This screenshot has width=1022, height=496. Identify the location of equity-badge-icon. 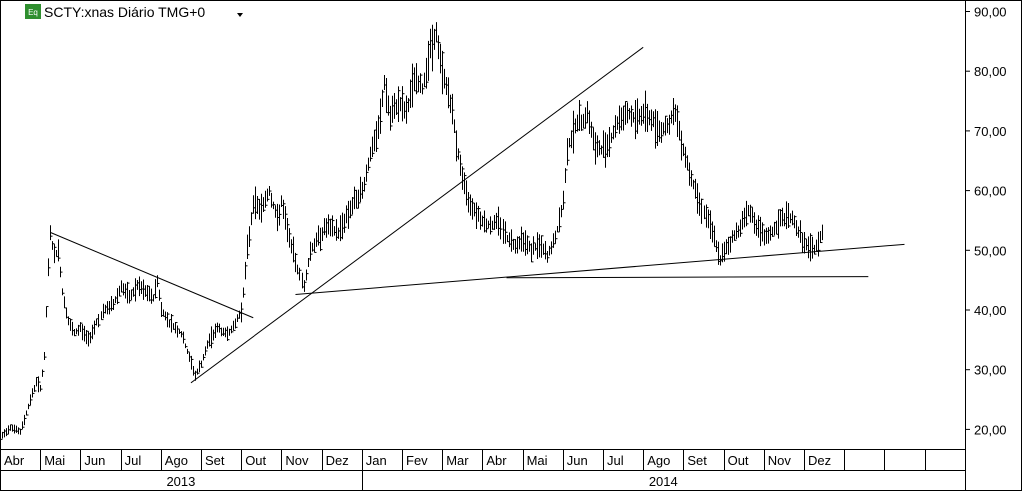
(33, 11).